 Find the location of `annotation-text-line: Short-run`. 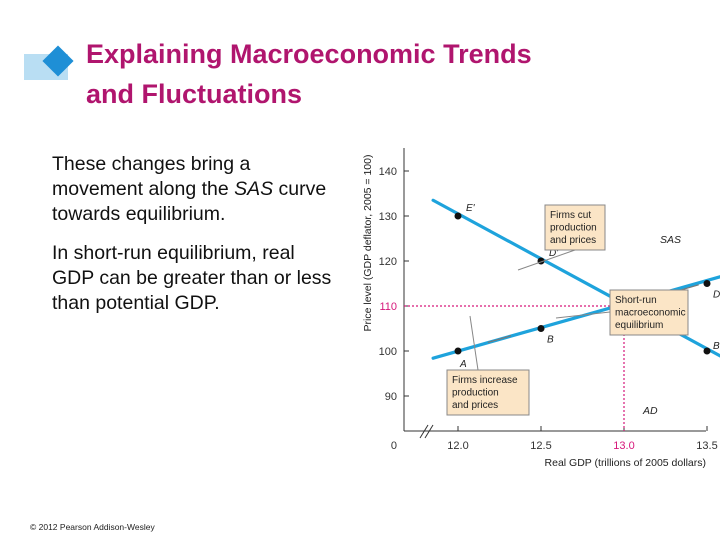

annotation-text-line: Short-run is located at coordinates (636, 300).